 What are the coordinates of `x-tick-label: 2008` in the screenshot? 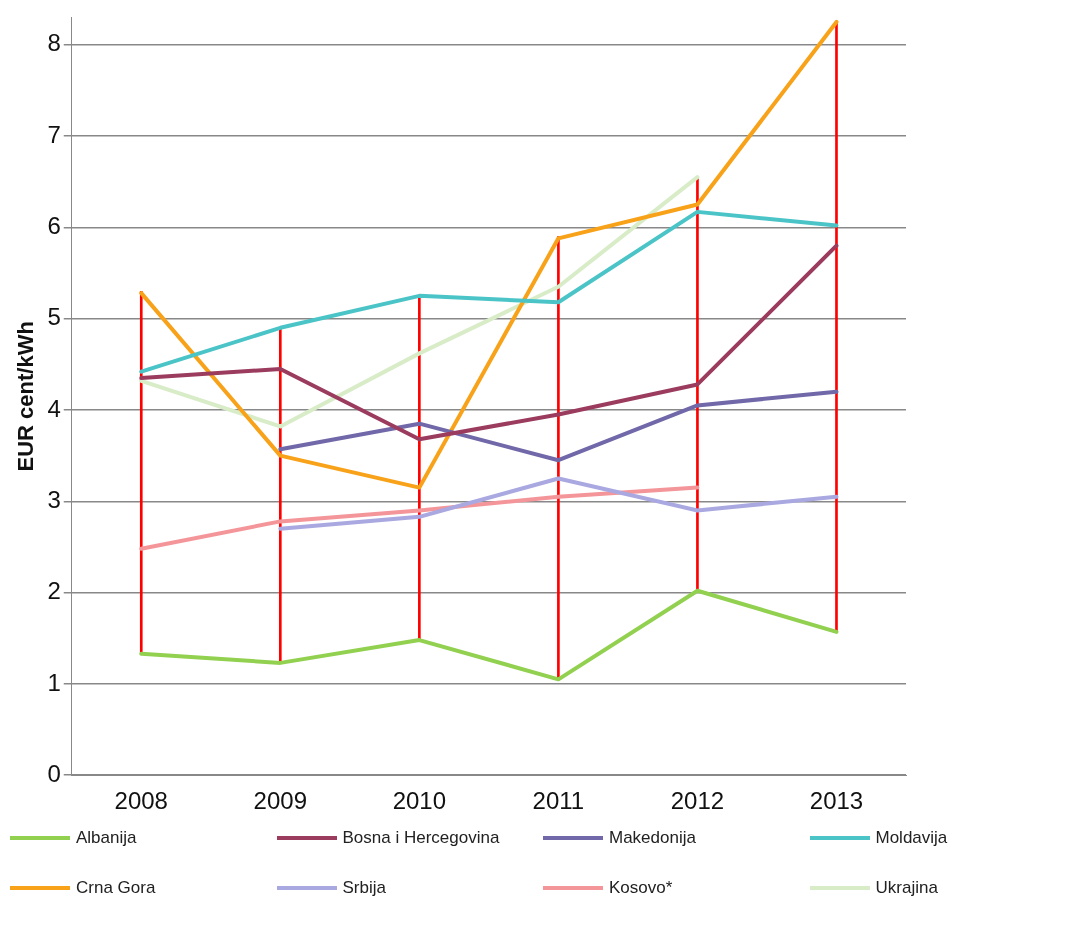 It's located at (141, 801).